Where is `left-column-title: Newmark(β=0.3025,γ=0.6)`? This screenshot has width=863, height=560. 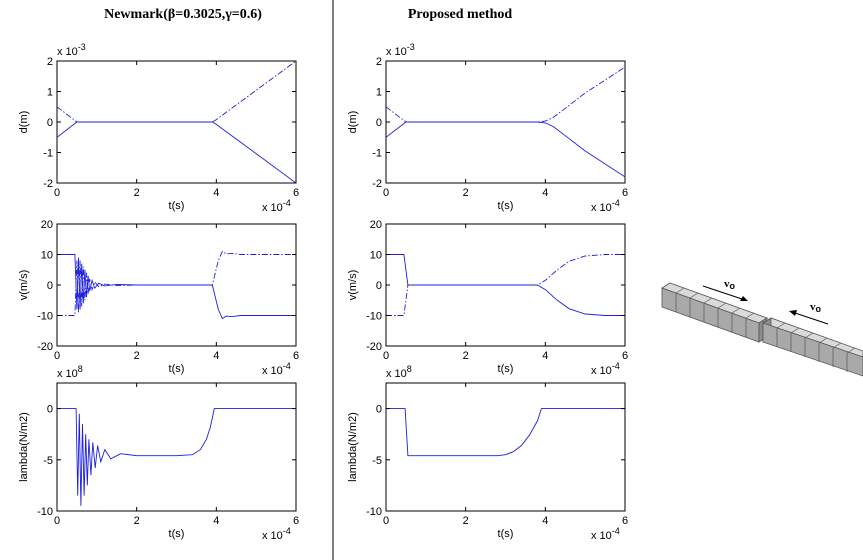 left-column-title: Newmark(β=0.3025,γ=0.6) is located at coordinates (183, 14).